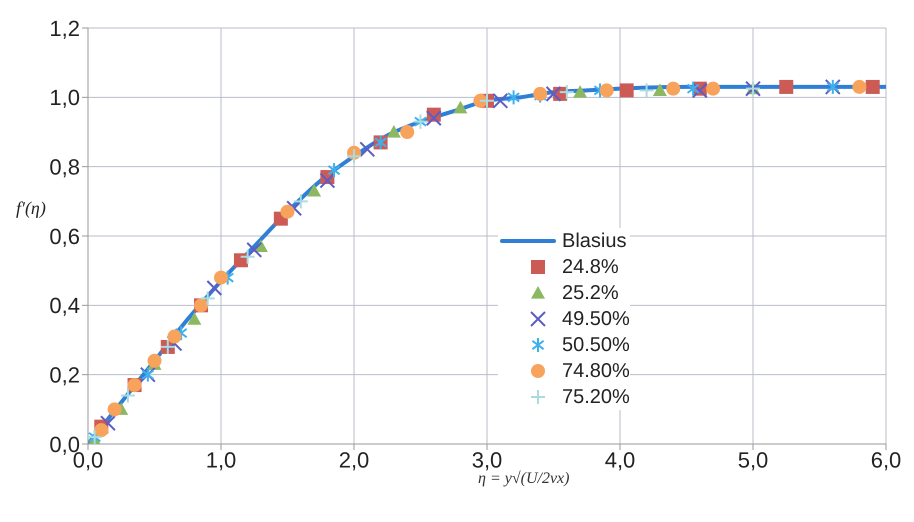 This screenshot has height=522, width=914. I want to click on x-axis-title: η = y√(U/2νx), so click(524, 479).